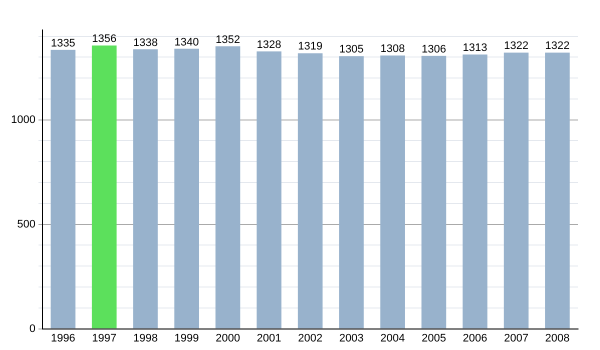 This screenshot has width=600, height=350. I want to click on x-tick-label: 2000, so click(228, 338).